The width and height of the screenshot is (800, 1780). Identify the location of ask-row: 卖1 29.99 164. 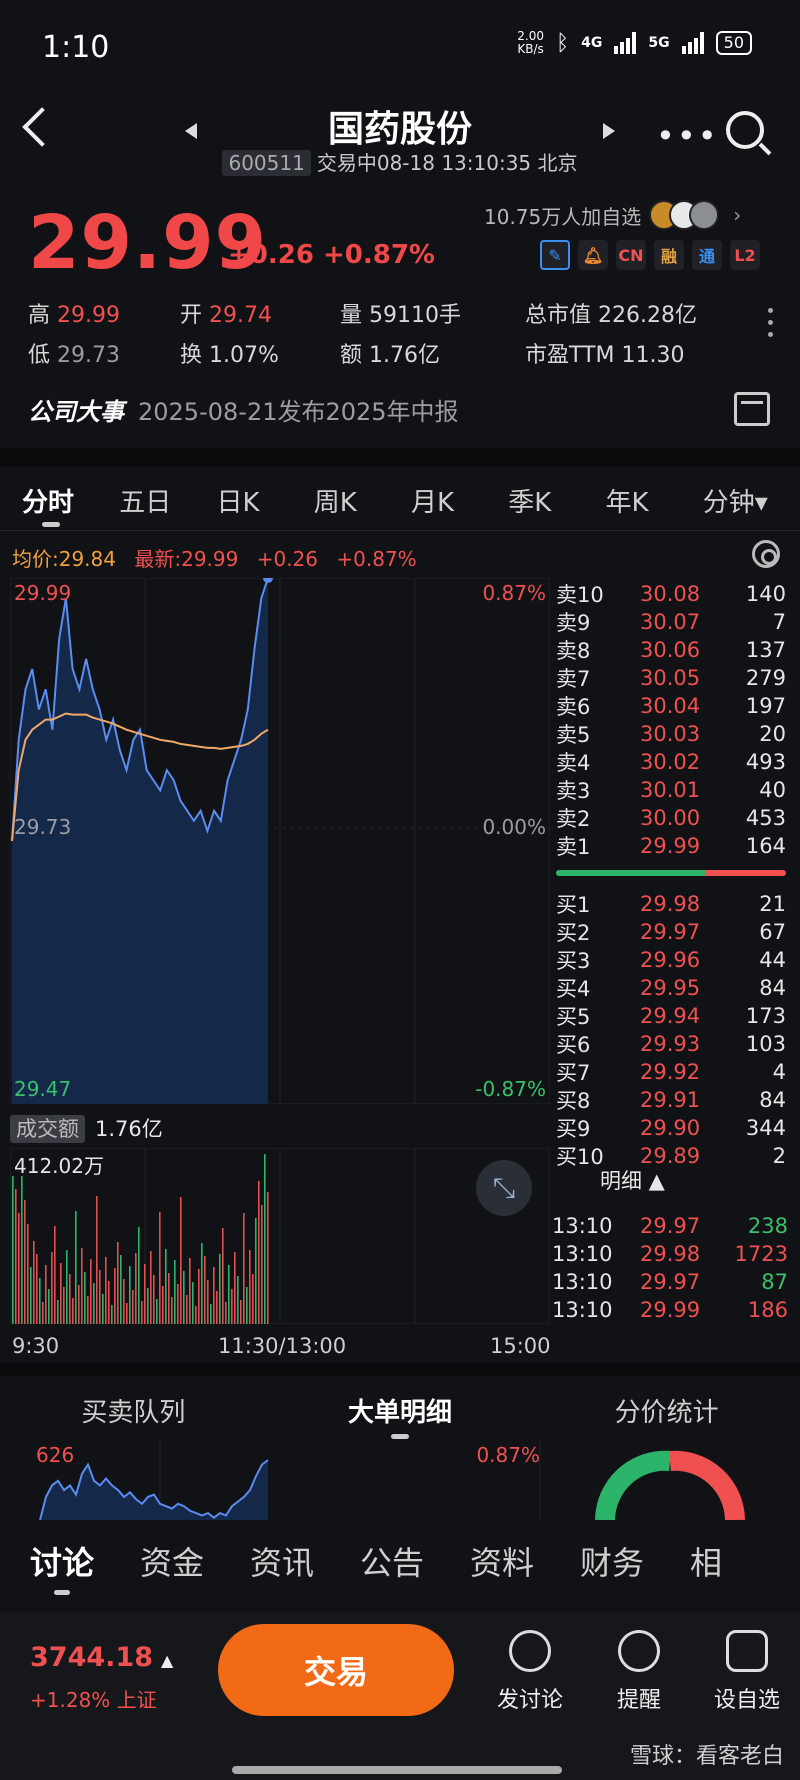
(671, 846).